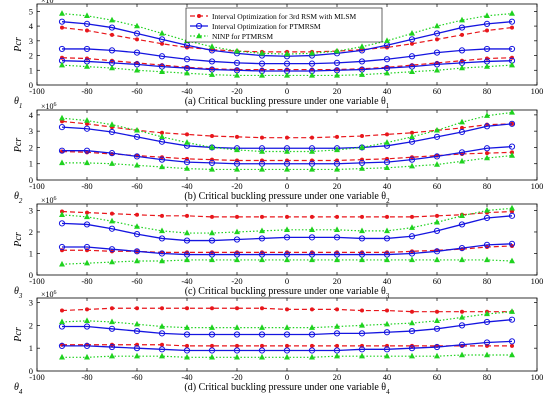  What do you see at coordinates (287, 377) in the screenshot?
I see `x-tick-label: 0` at bounding box center [287, 377].